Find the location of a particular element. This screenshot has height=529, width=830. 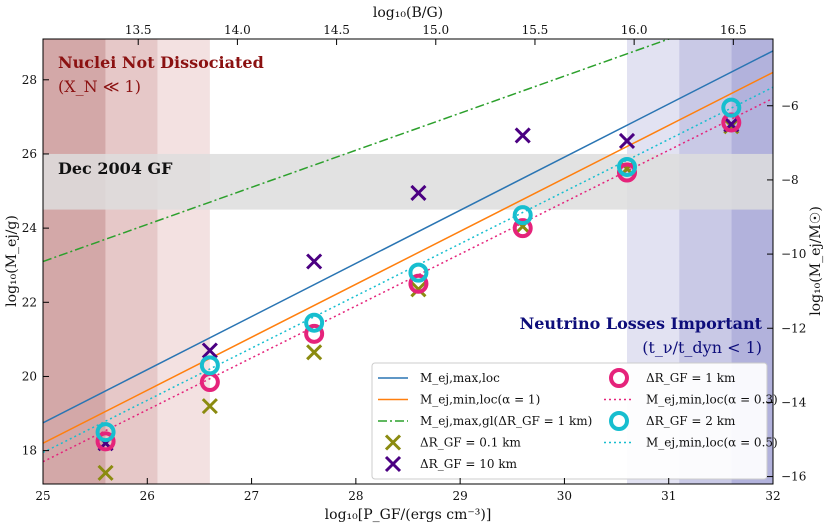

legend-entry-r-gf-0-1-km: ΔR_GF = 0.1 km is located at coordinates (452, 442).